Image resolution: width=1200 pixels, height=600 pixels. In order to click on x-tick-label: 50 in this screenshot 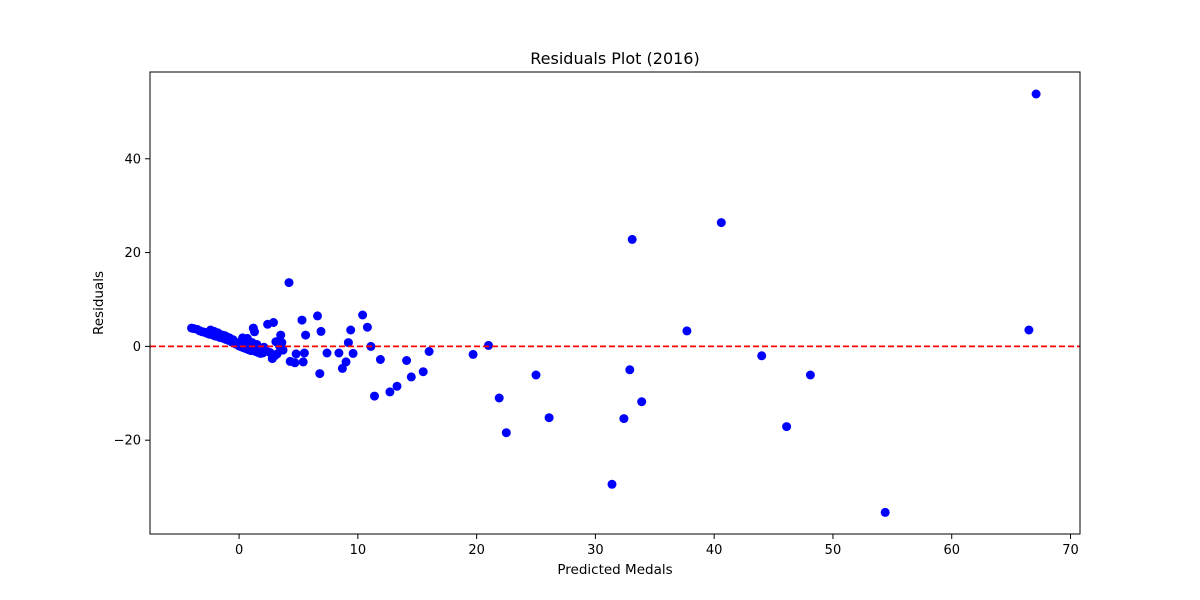, I will do `click(833, 550)`.